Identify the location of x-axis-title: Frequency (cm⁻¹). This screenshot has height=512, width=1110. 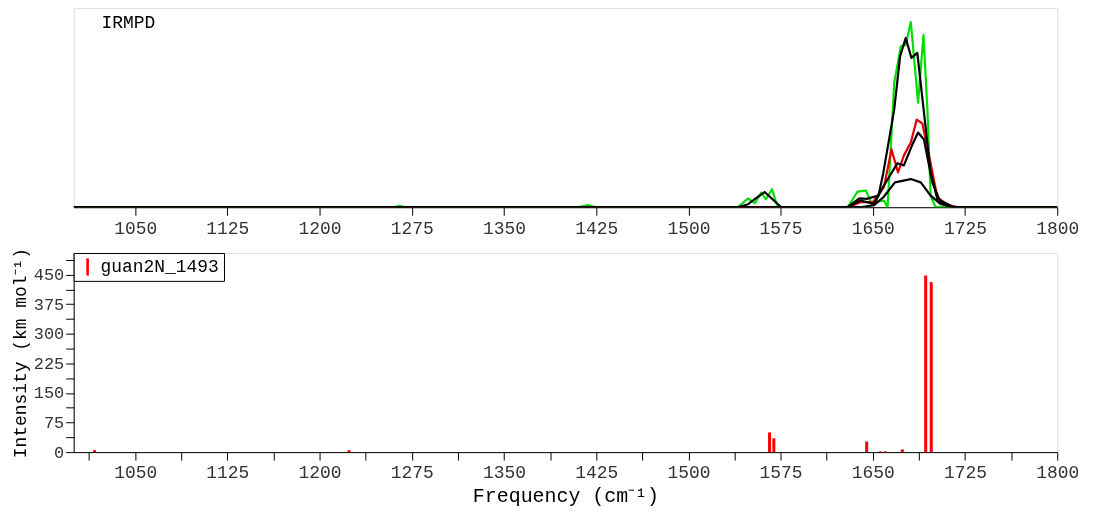
(566, 497).